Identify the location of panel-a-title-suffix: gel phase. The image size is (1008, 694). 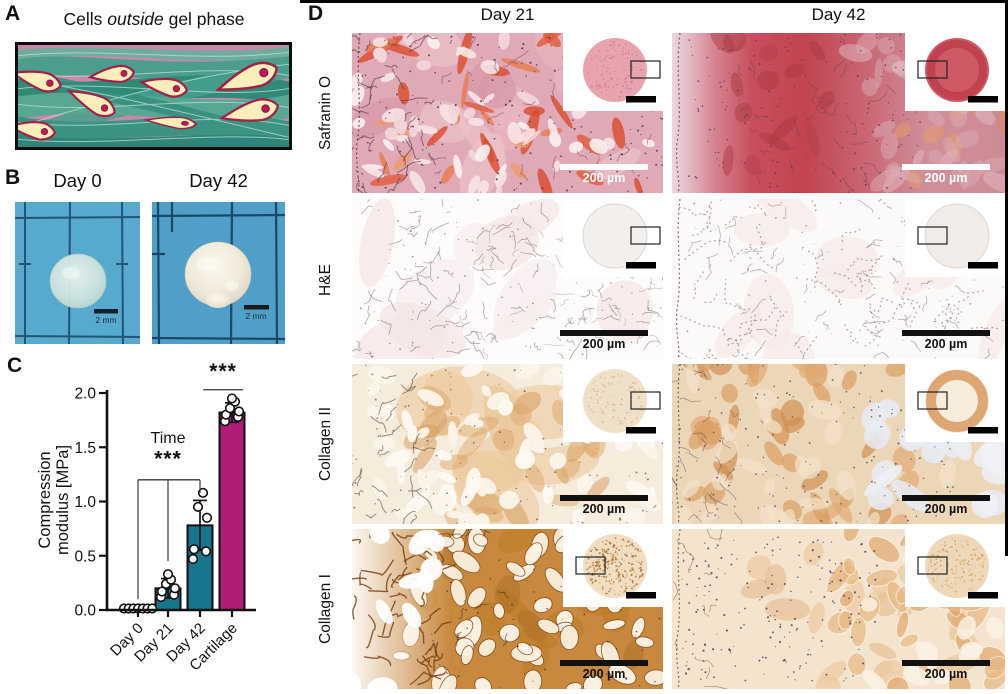
(204, 19).